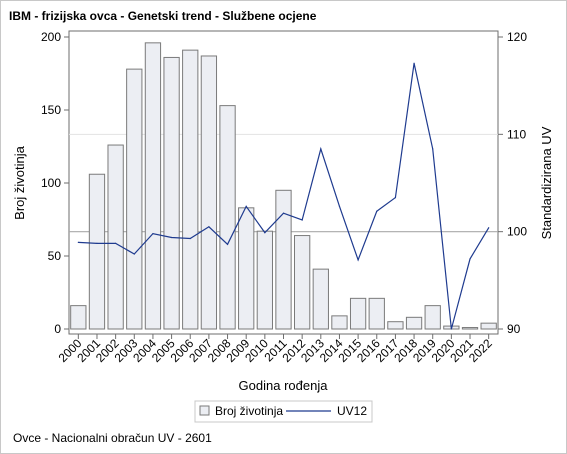 The image size is (567, 454). Describe the element at coordinates (190, 238) in the screenshot. I see `uv12-point-2006` at that location.